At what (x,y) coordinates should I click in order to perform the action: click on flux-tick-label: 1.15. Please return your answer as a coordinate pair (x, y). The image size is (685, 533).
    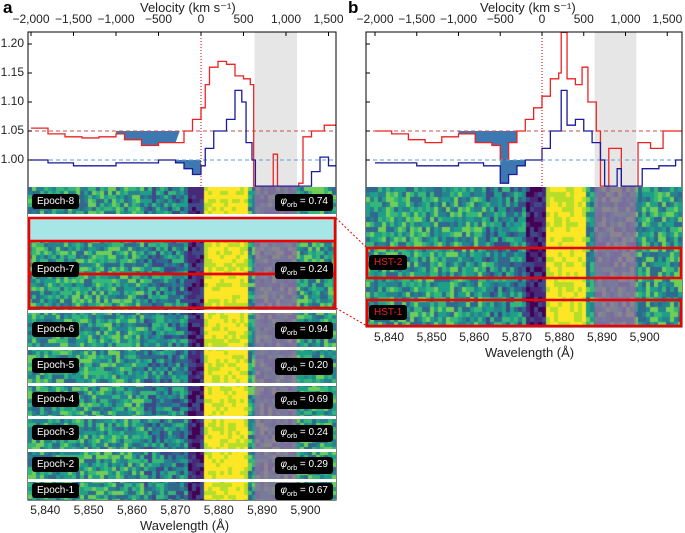
    Looking at the image, I should click on (12, 72).